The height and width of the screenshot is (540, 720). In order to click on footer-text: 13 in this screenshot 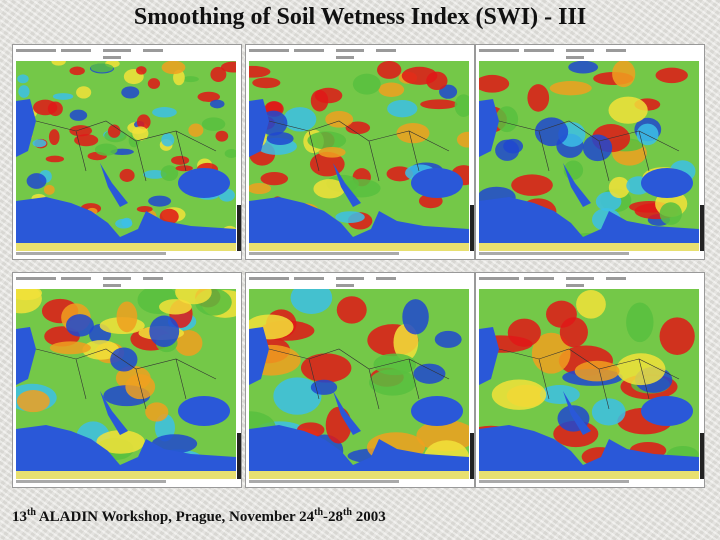, I will do `click(19, 517)`.